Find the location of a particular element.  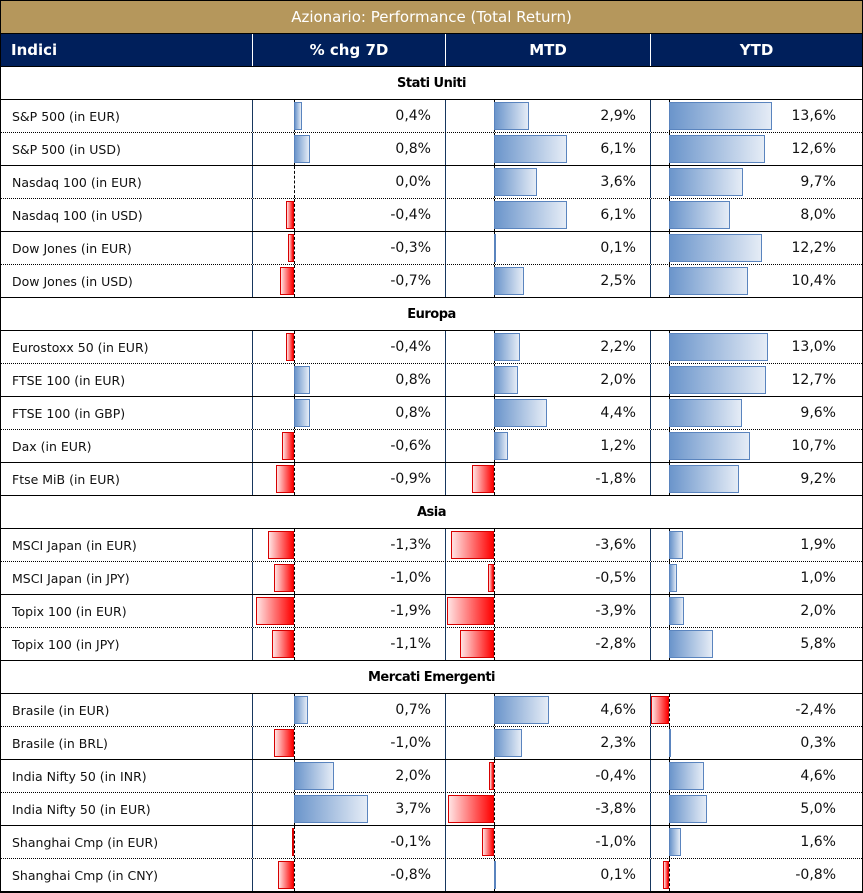

d7-value: -1,0% is located at coordinates (410, 578).